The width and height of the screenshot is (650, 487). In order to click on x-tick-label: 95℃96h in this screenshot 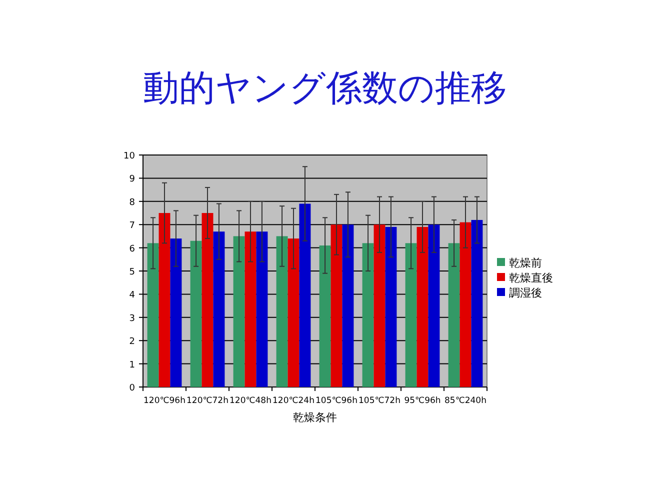, I will do `click(422, 401)`.